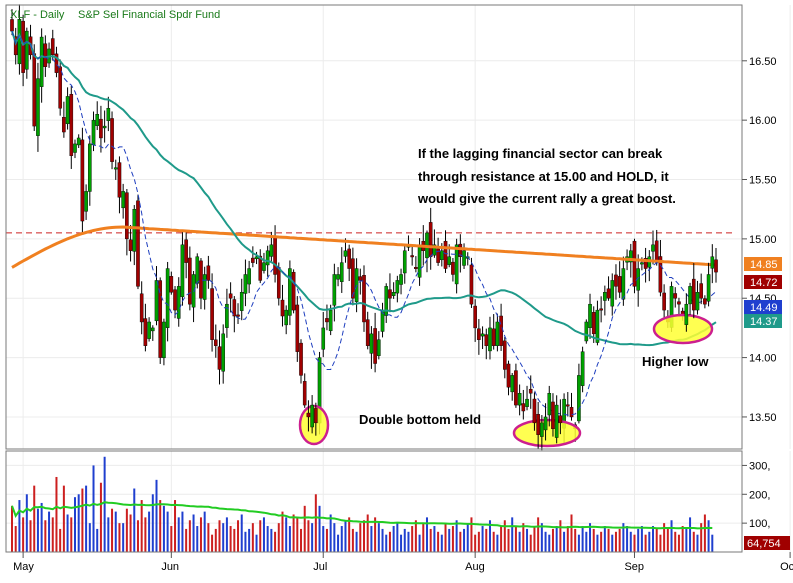 The image size is (793, 583). I want to click on volume-tag-box, so click(767, 543).